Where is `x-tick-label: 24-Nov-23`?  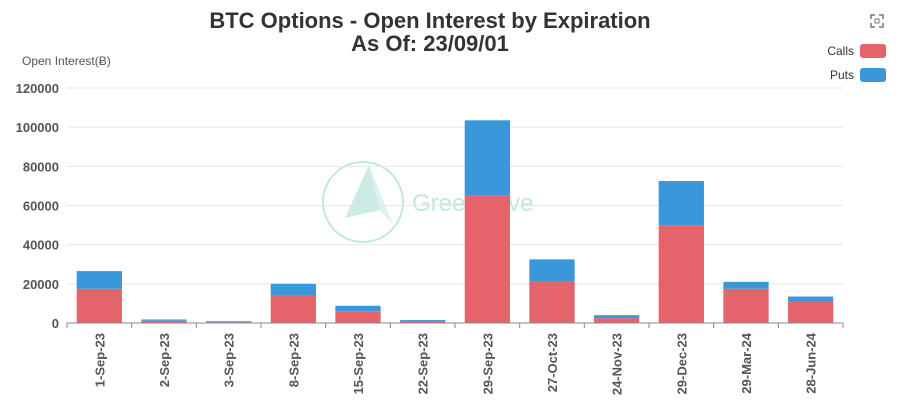
x-tick-label: 24-Nov-23 is located at coordinates (617, 364).